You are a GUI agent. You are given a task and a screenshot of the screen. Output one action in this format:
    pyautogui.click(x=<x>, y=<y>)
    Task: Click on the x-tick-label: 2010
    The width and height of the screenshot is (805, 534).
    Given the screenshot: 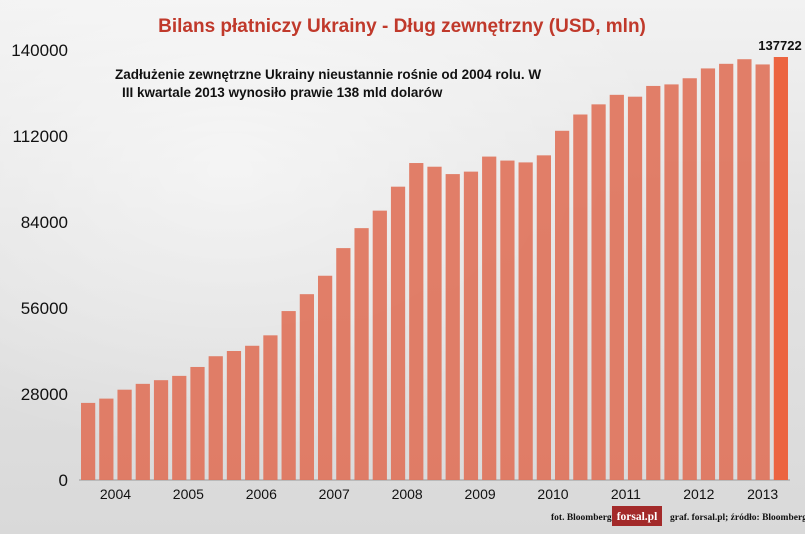 What is the action you would take?
    pyautogui.click(x=552, y=494)
    